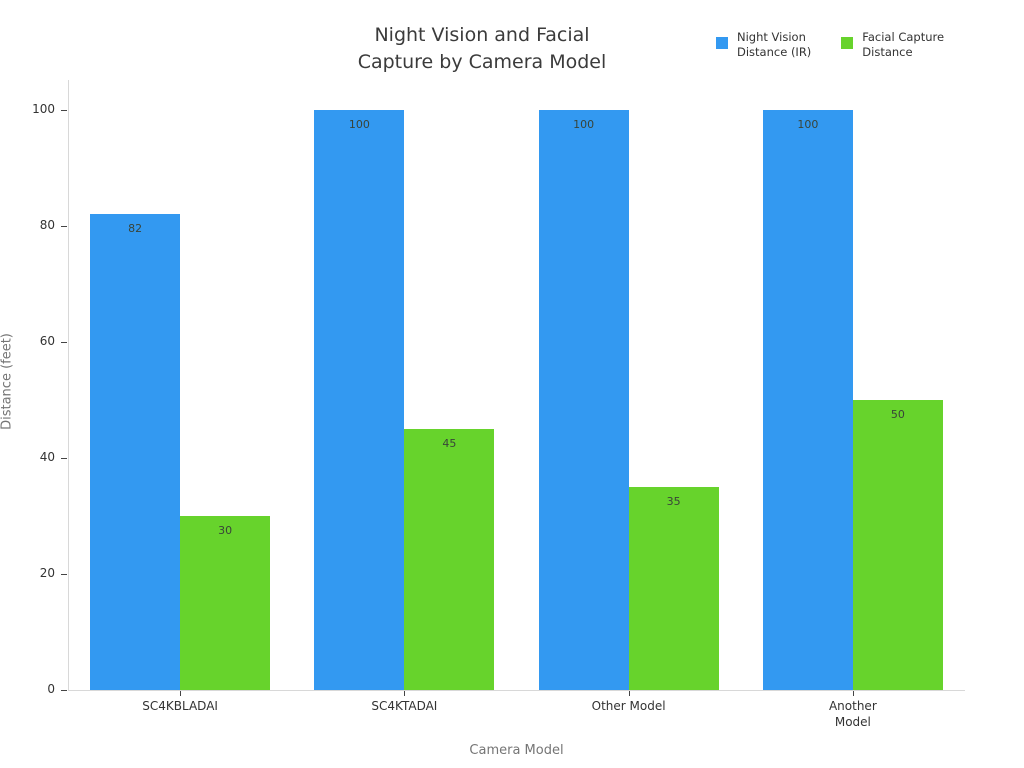 This screenshot has height=768, width=1024. I want to click on x-tick-label: SC4KBLADAI, so click(180, 706).